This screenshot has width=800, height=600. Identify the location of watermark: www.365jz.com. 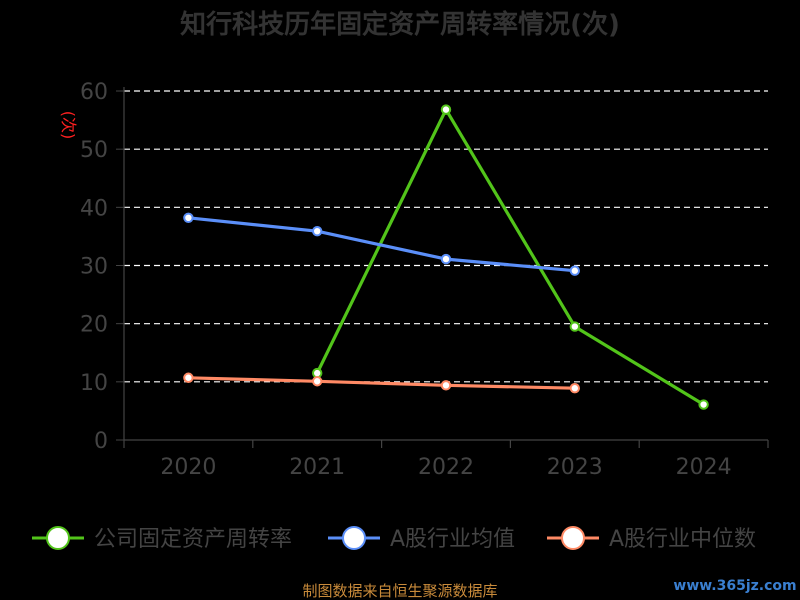
(734, 586).